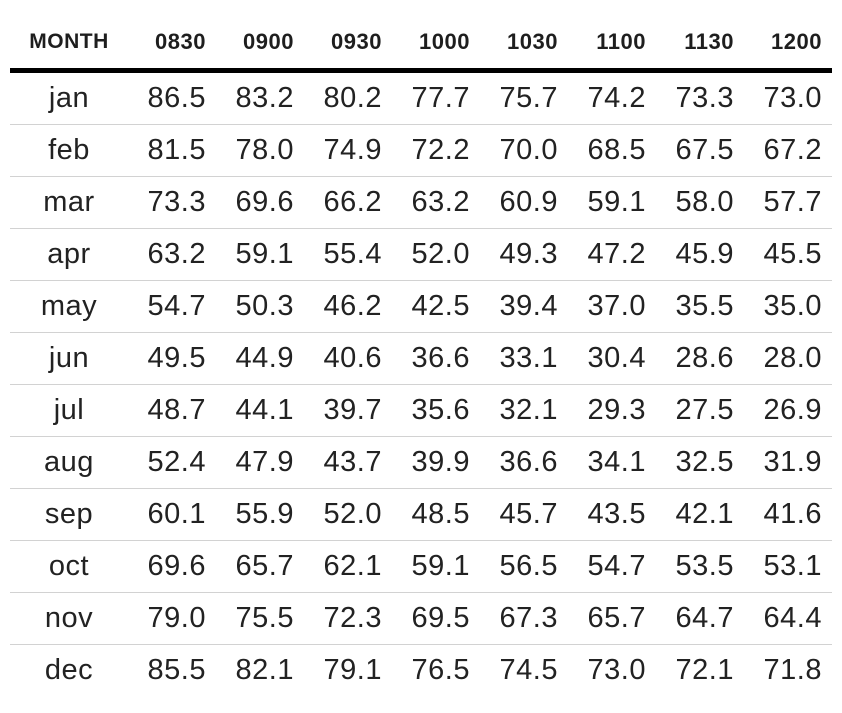  What do you see at coordinates (260, 44) in the screenshot?
I see `column-header-0900: 0900` at bounding box center [260, 44].